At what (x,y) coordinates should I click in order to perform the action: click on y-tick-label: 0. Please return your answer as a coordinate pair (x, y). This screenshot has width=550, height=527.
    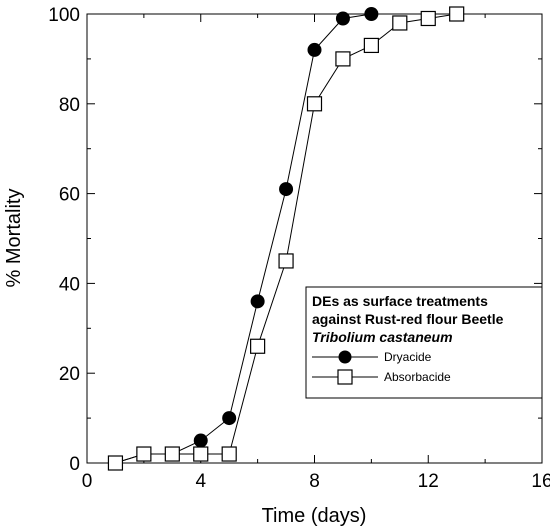
    Looking at the image, I should click on (74, 464).